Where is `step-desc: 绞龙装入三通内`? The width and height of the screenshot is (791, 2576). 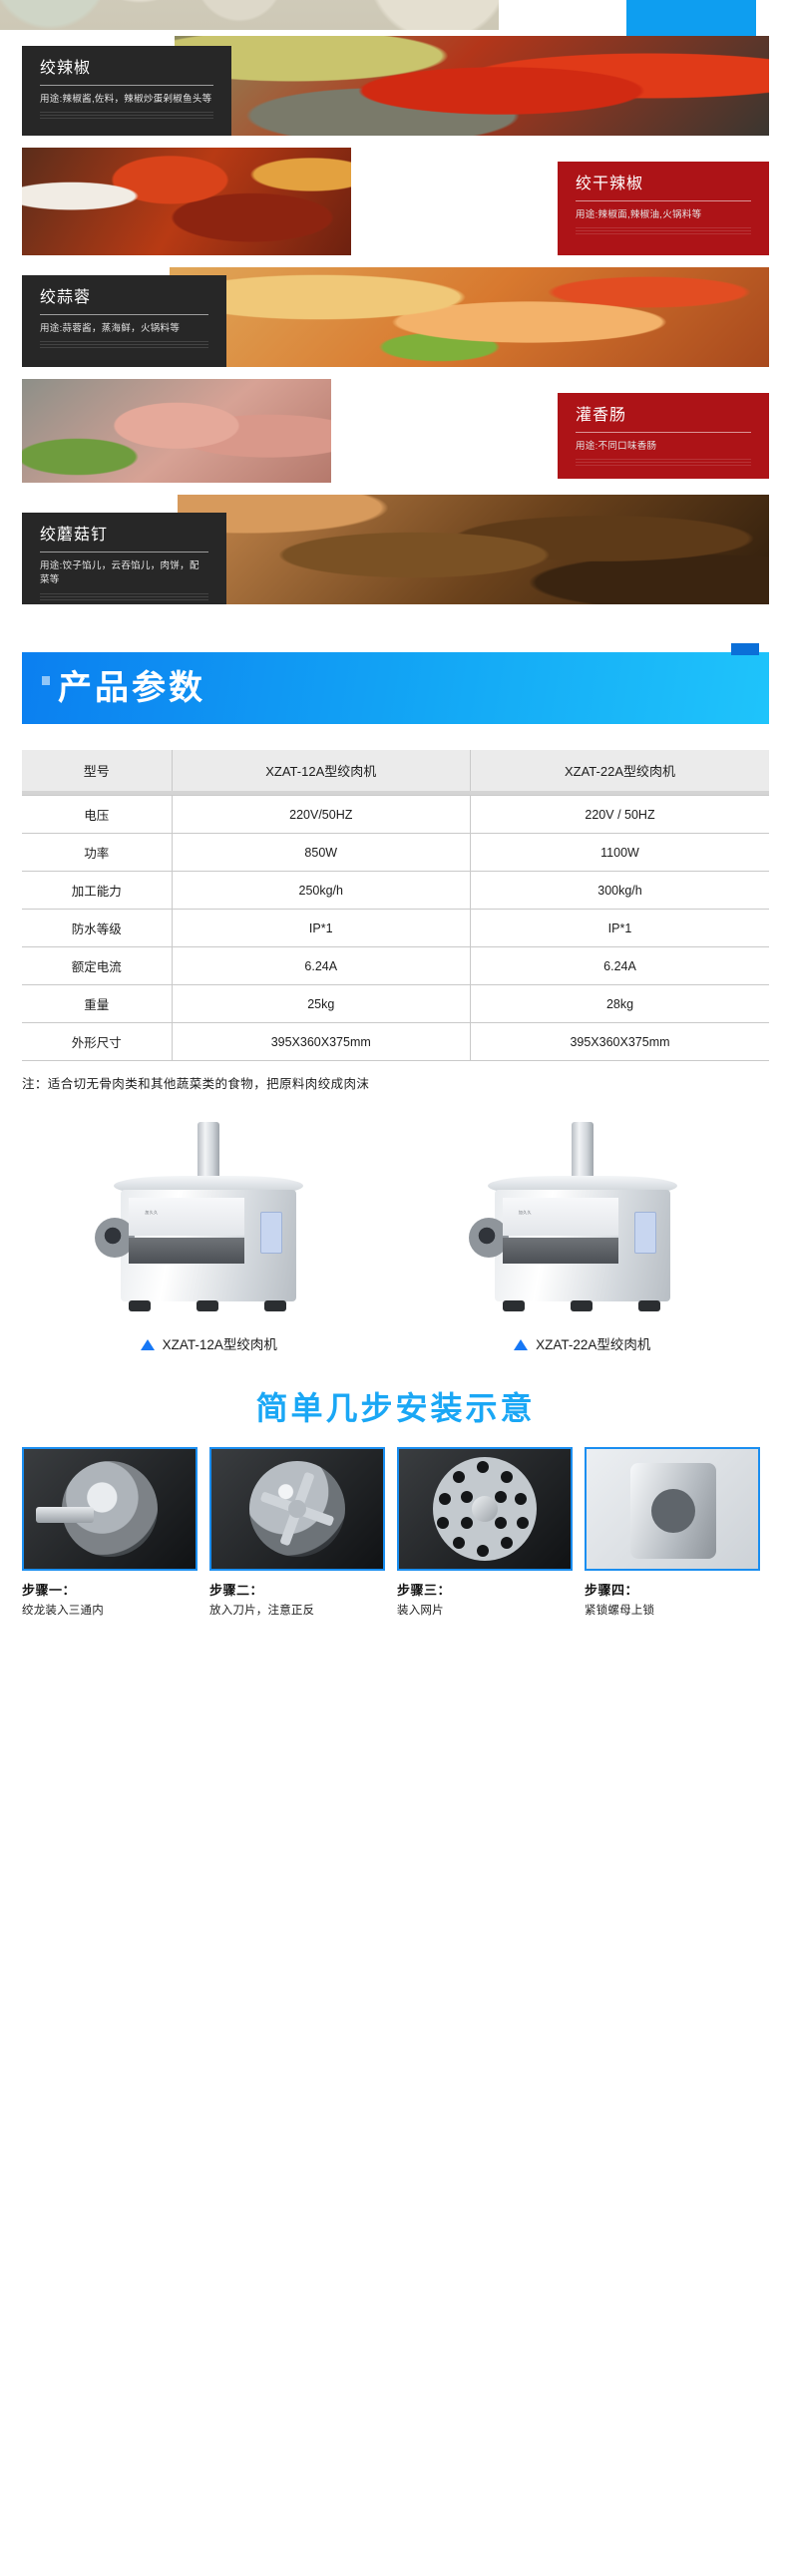 step-desc: 绞龙装入三通内 is located at coordinates (63, 1611).